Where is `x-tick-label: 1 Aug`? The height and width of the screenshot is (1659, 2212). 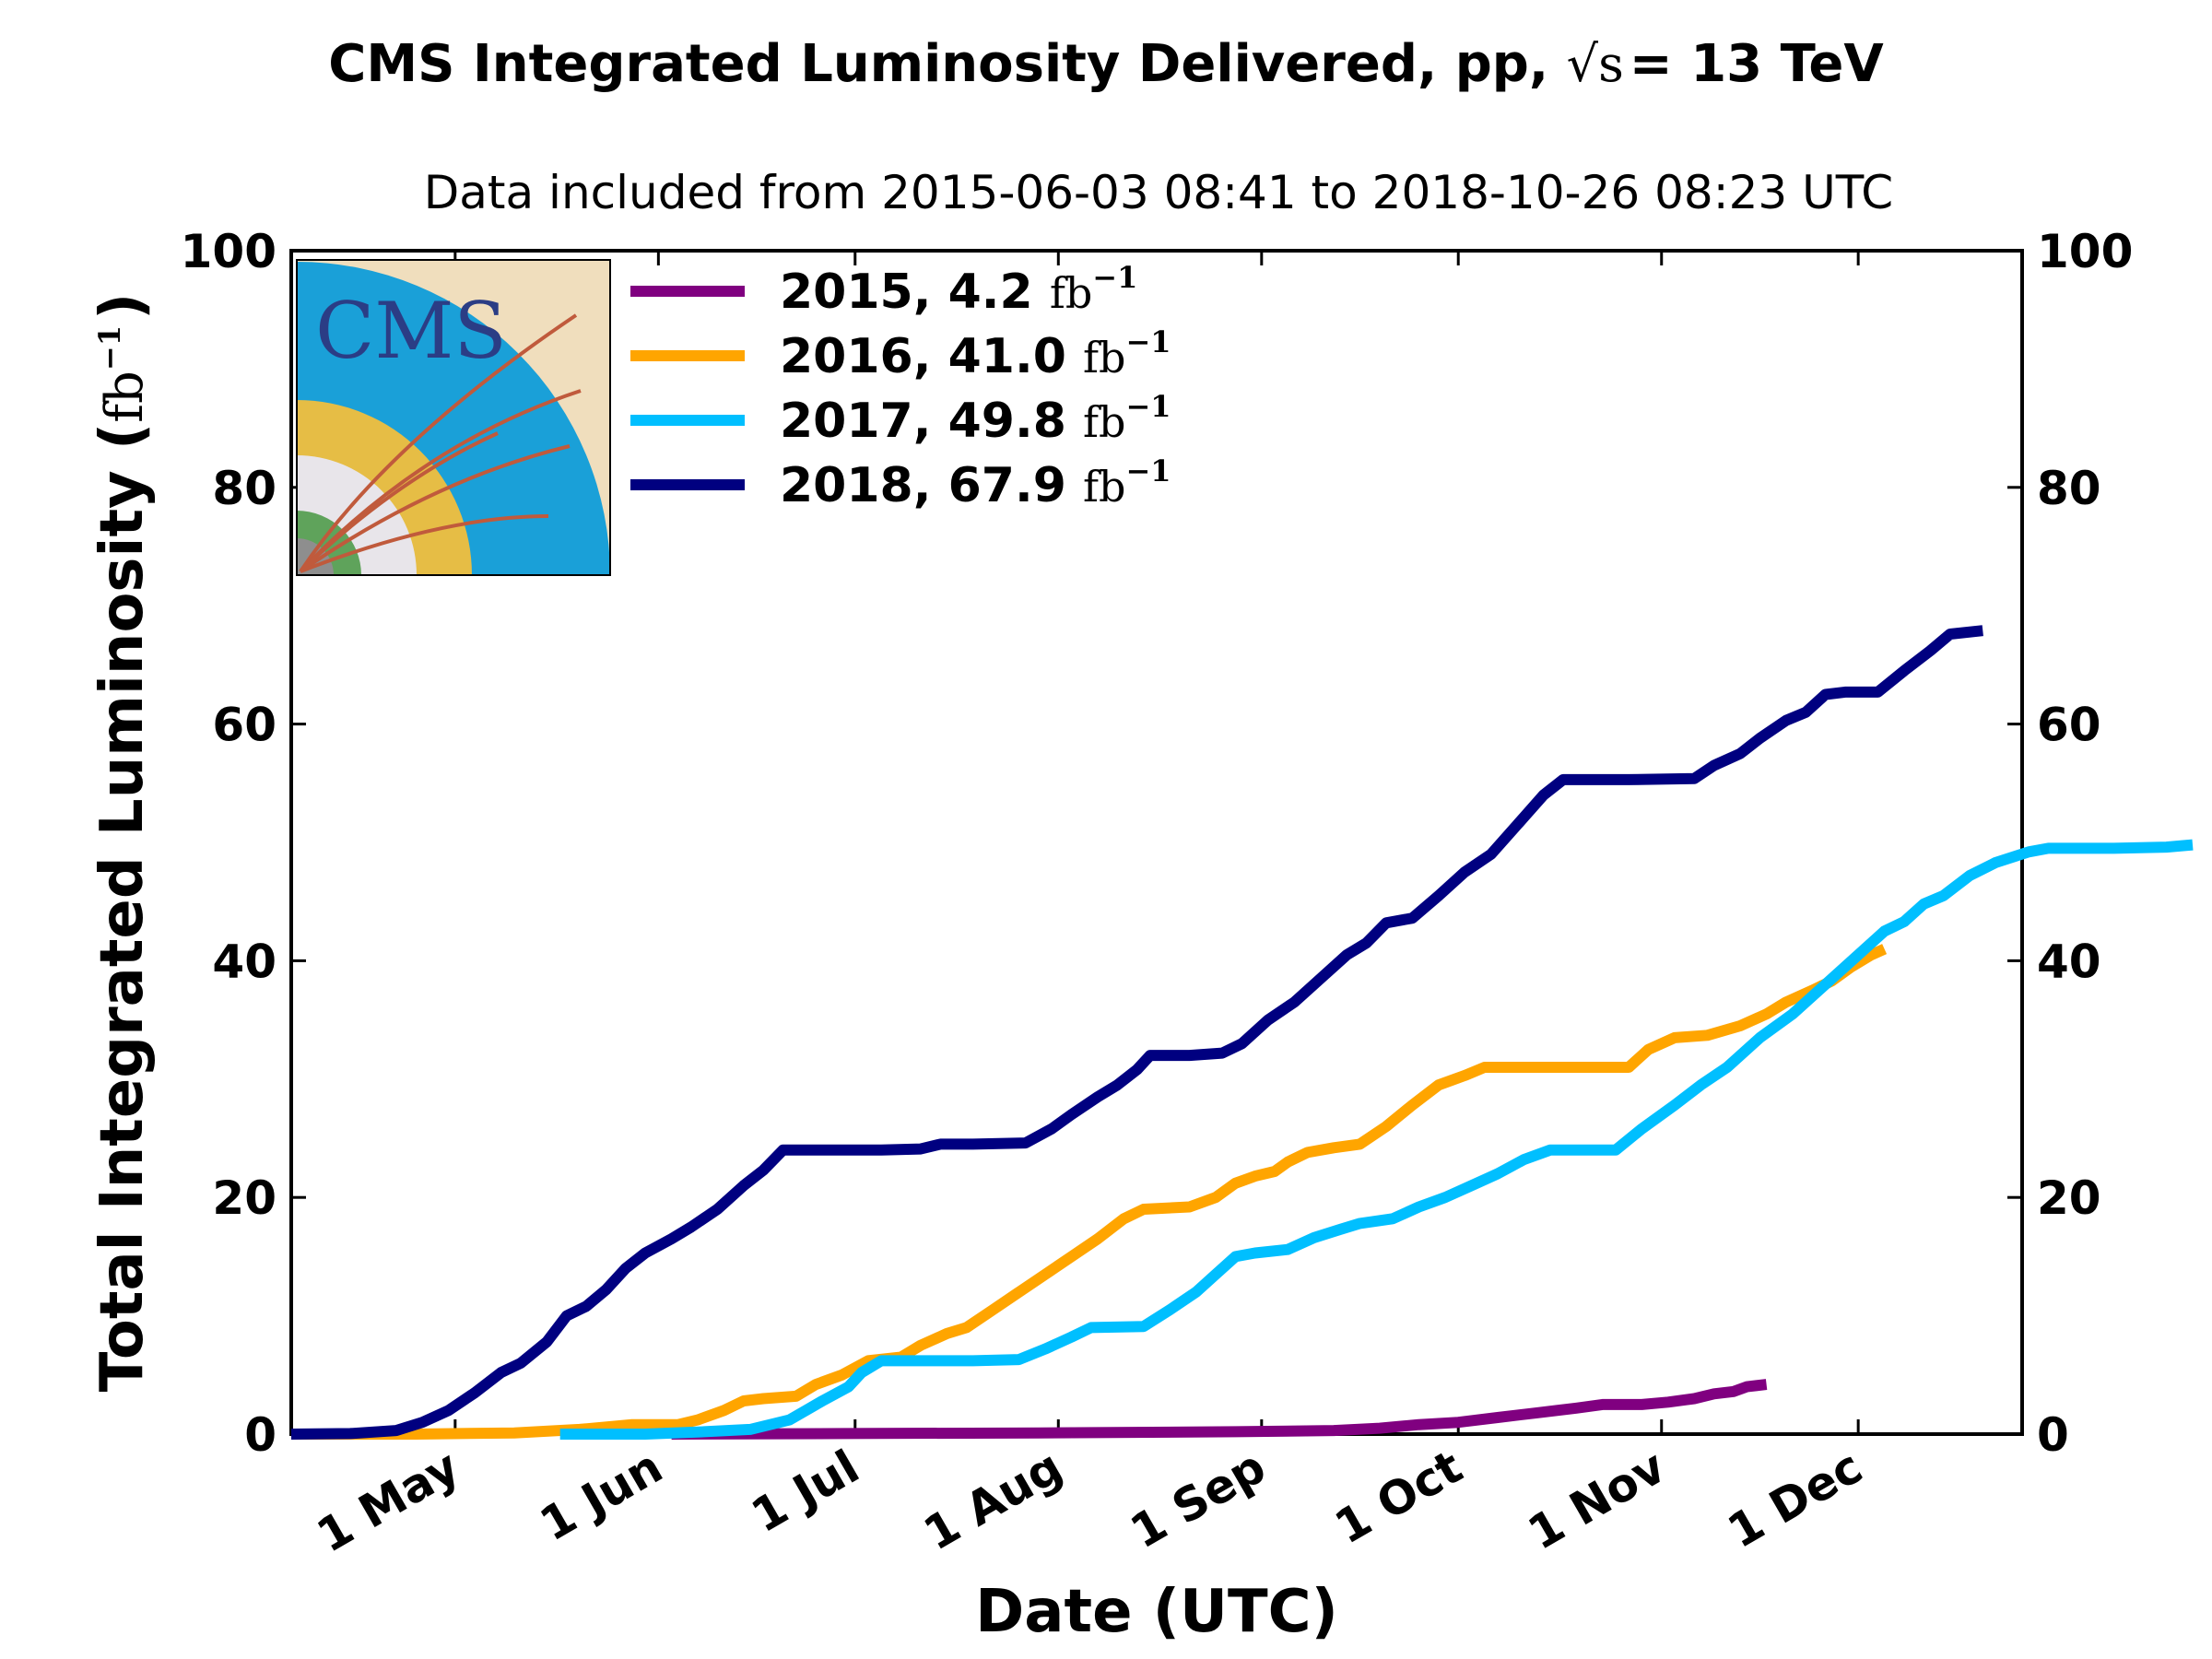
x-tick-label: 1 Aug is located at coordinates (993, 1500).